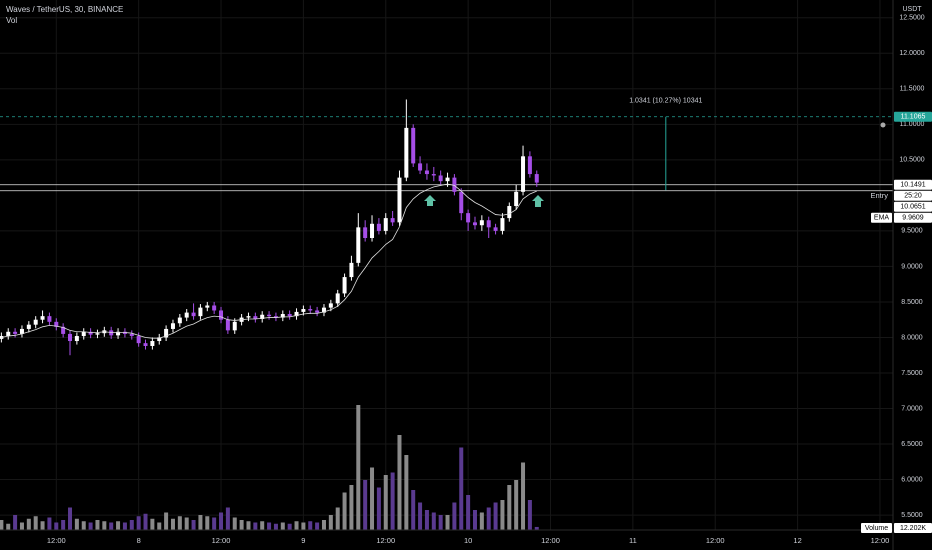 The image size is (932, 550). Describe the element at coordinates (303, 540) in the screenshot. I see `x-tick-label: 9` at that location.